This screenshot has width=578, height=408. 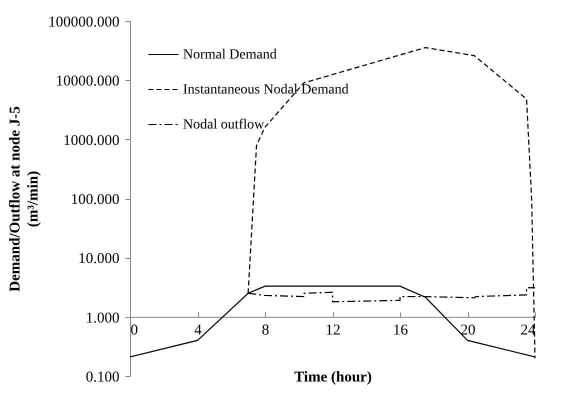 What do you see at coordinates (103, 318) in the screenshot?
I see `y-tick-label: 1.000` at bounding box center [103, 318].